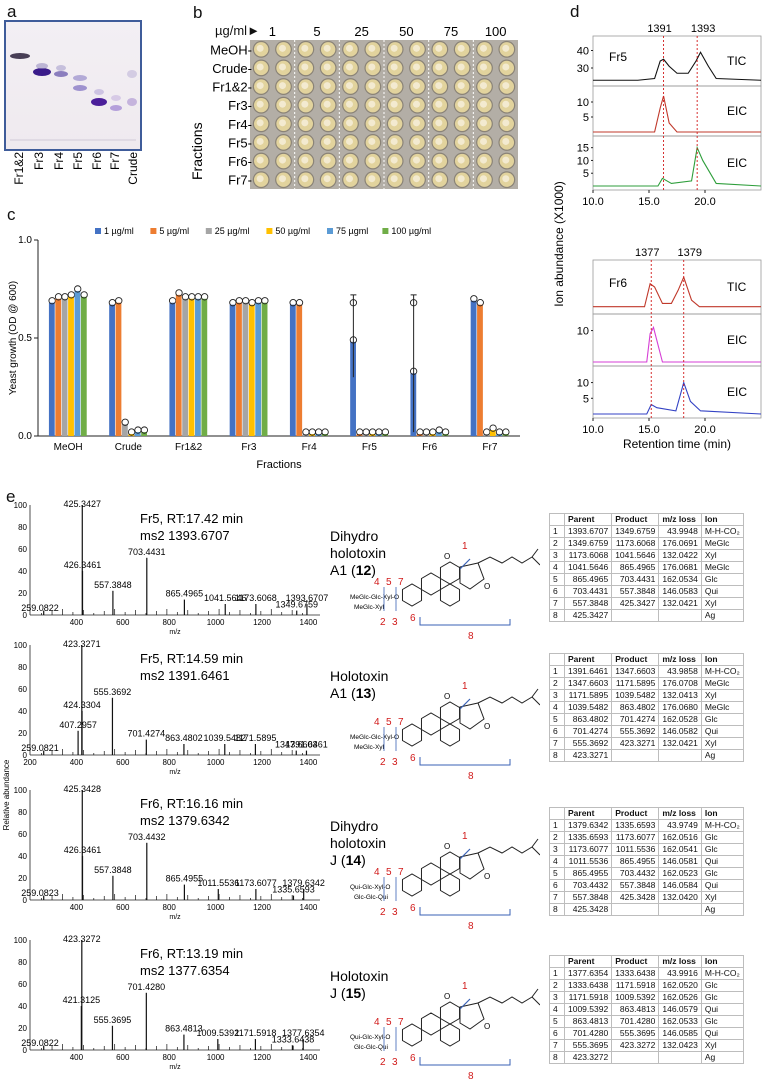 The height and width of the screenshot is (1091, 765). What do you see at coordinates (646, 719) in the screenshot?
I see `table-row: 5 863.4802 701.4274 162.0528 Glc` at bounding box center [646, 719].